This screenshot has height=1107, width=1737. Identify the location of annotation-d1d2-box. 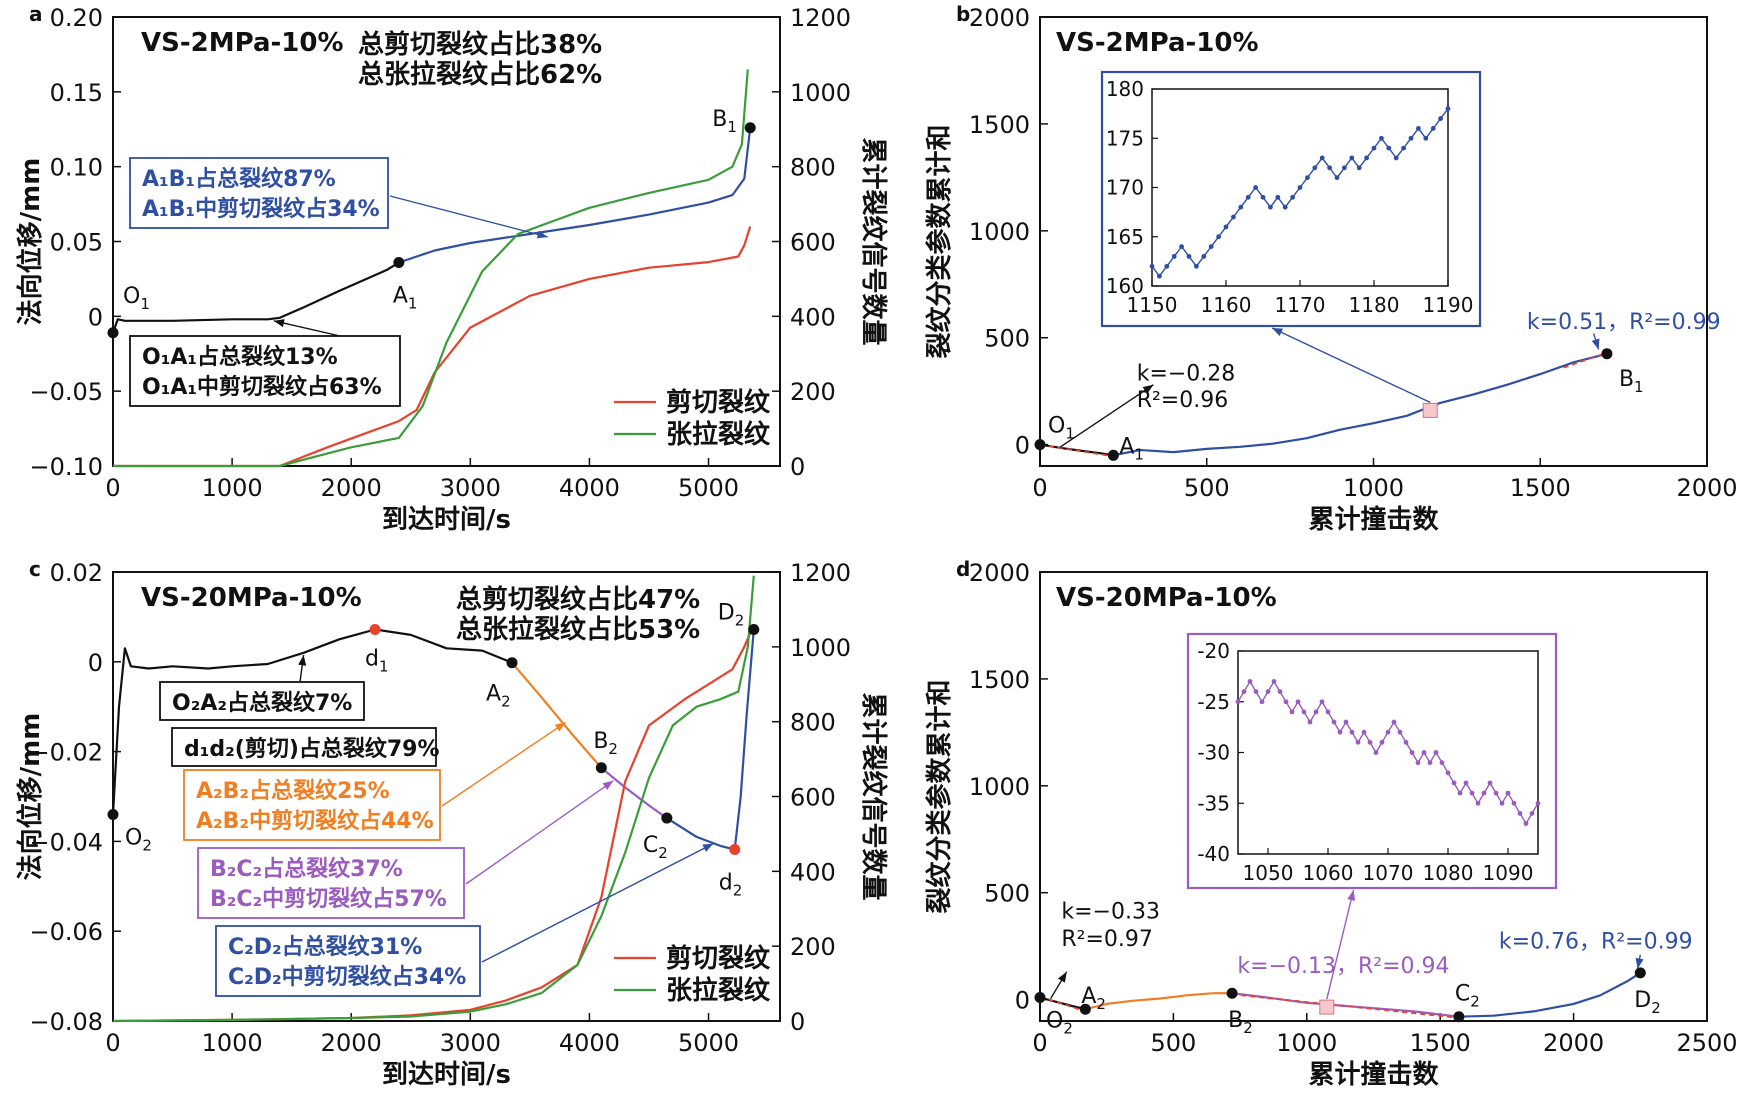
(304, 747).